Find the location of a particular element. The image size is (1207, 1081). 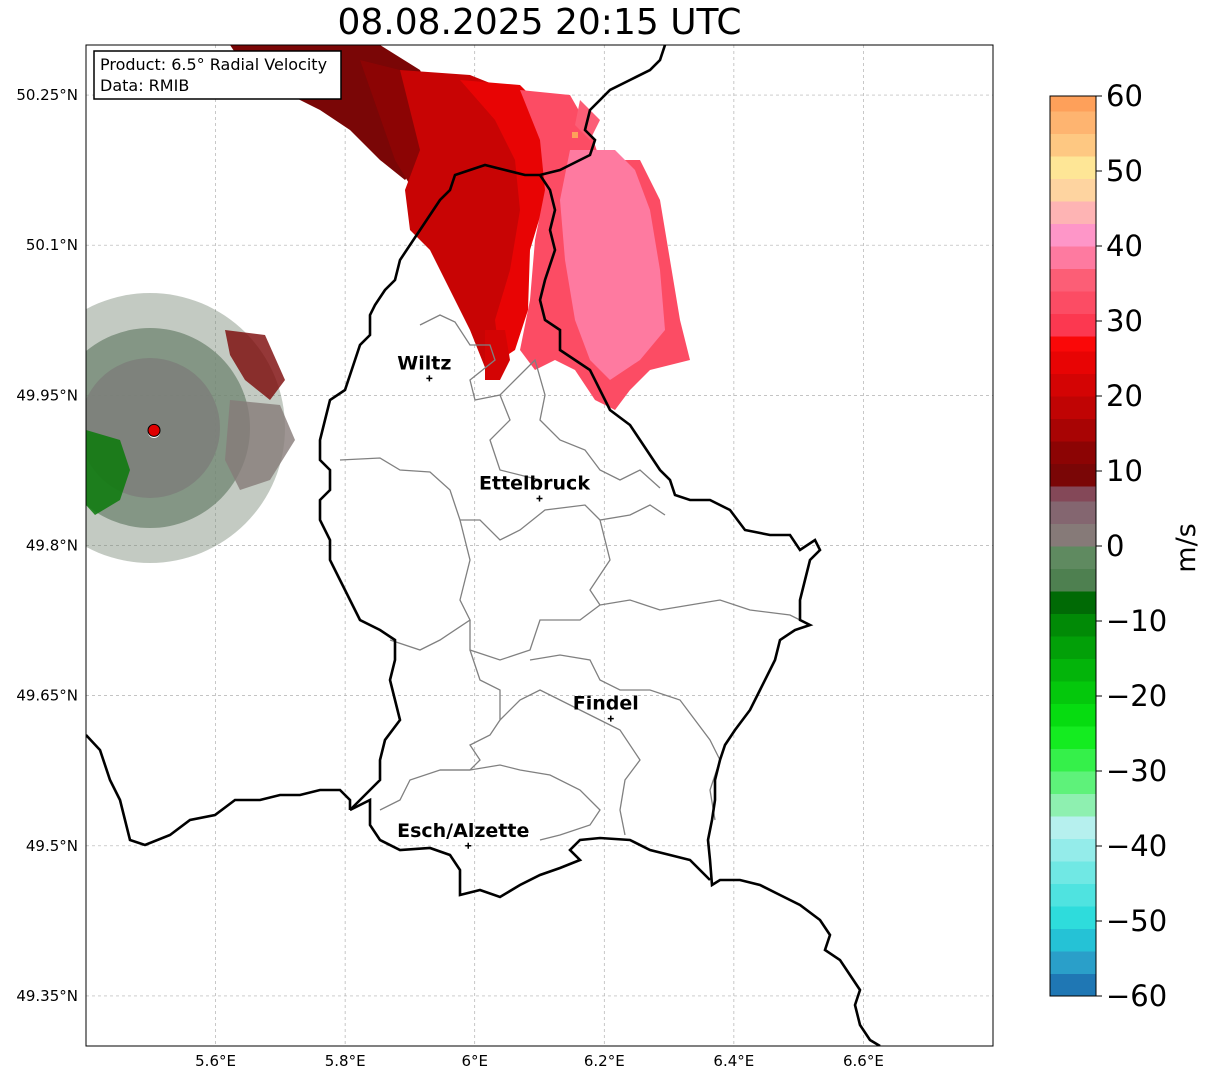

y-tick-label: 49.8°N is located at coordinates (52, 546).